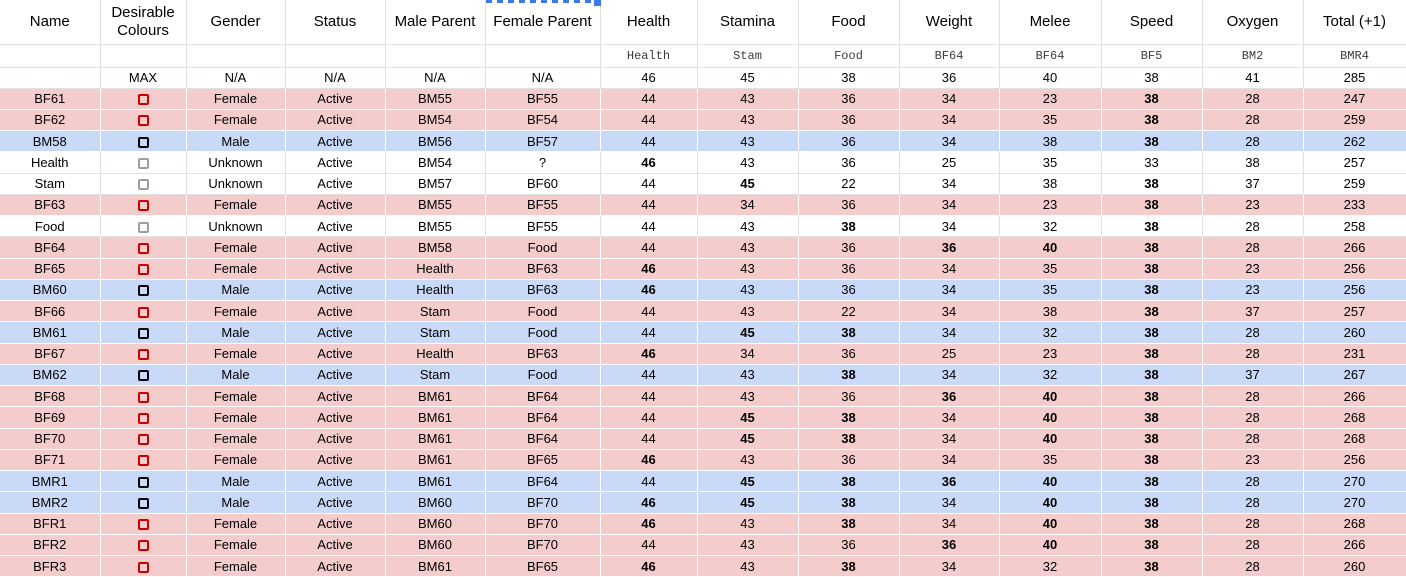 The height and width of the screenshot is (577, 1406). What do you see at coordinates (649, 56) in the screenshot?
I see `subheader-cell-health: Health` at bounding box center [649, 56].